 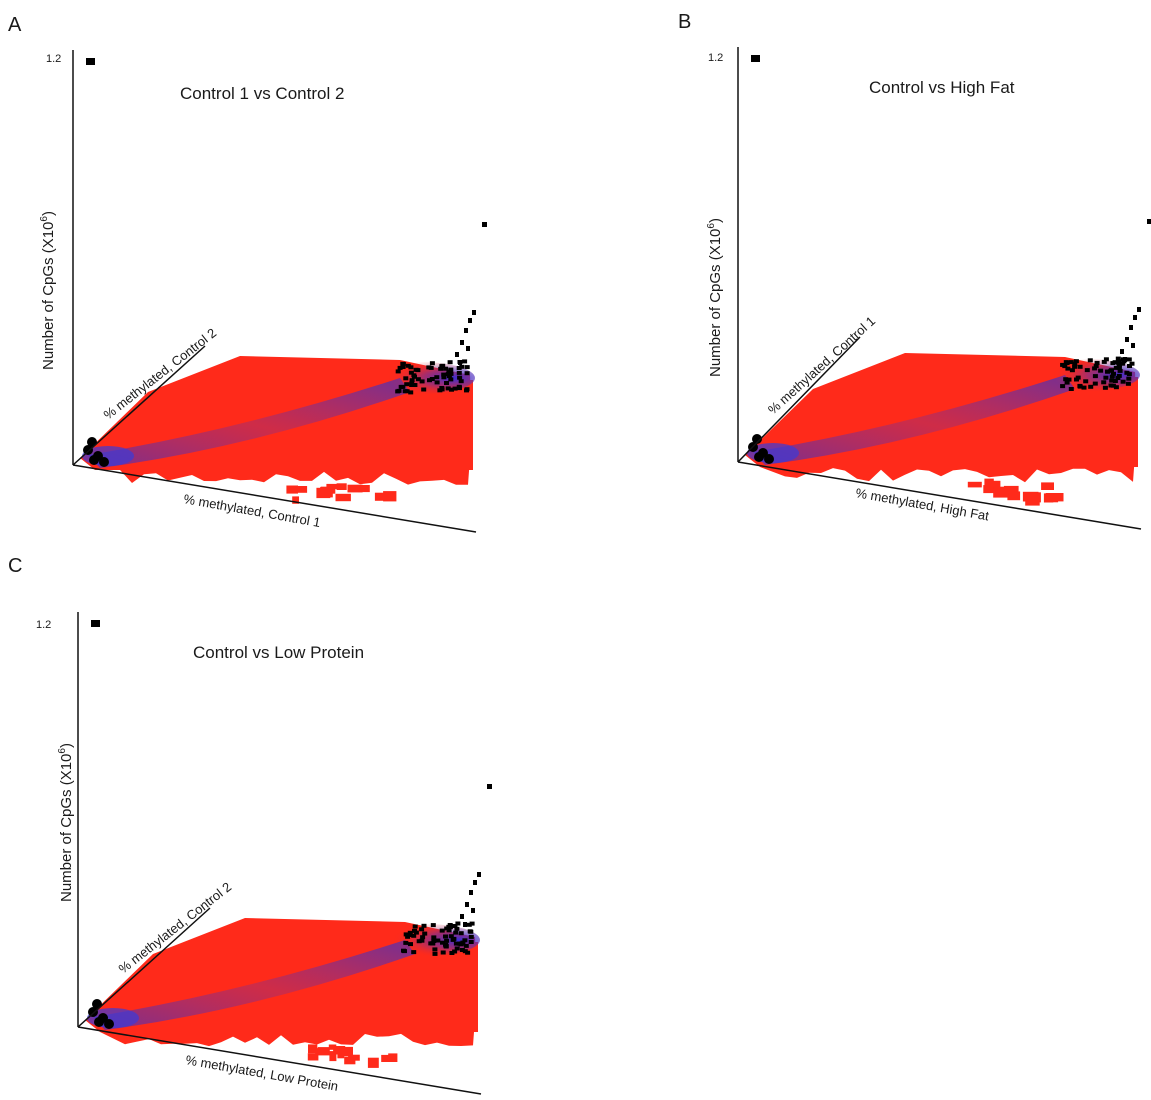 I want to click on x-axis-label: % methylated, Control 1, so click(x=251, y=510).